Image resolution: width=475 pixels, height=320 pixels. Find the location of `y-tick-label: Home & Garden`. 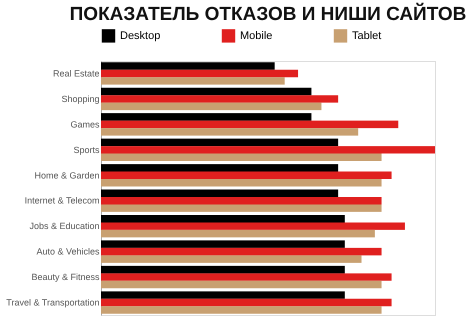

y-tick-label: Home & Garden is located at coordinates (67, 175).